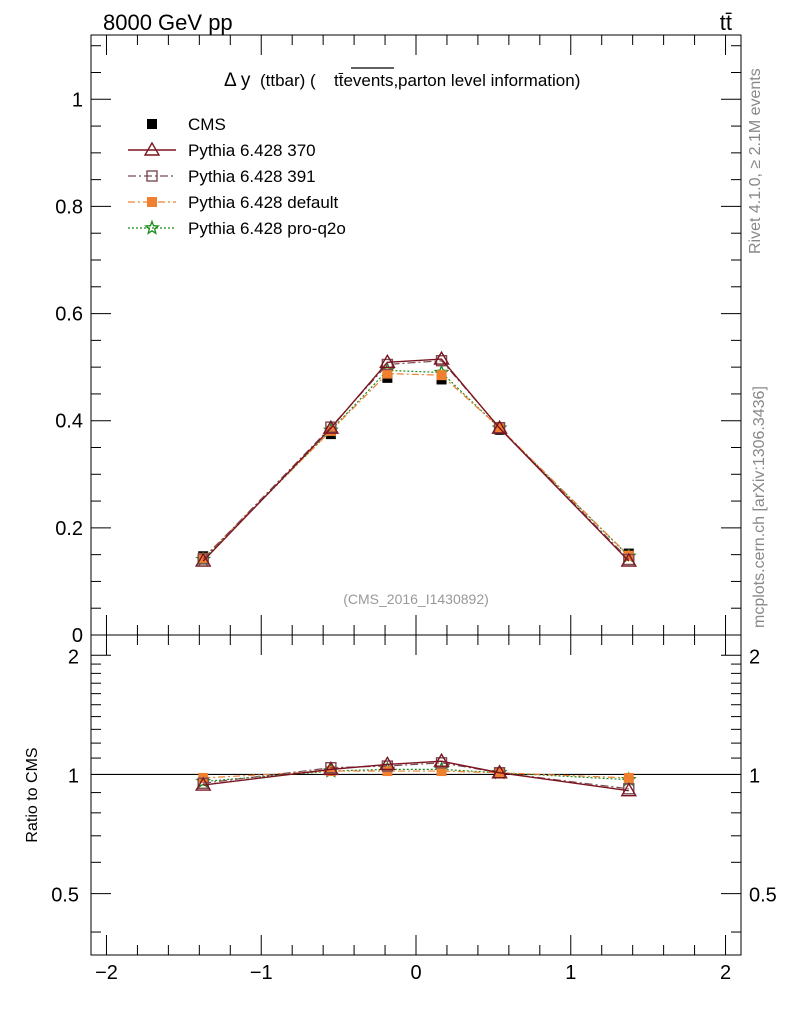 The width and height of the screenshot is (786, 1024). What do you see at coordinates (69, 207) in the screenshot?
I see `y-tick-label: 0.8` at bounding box center [69, 207].